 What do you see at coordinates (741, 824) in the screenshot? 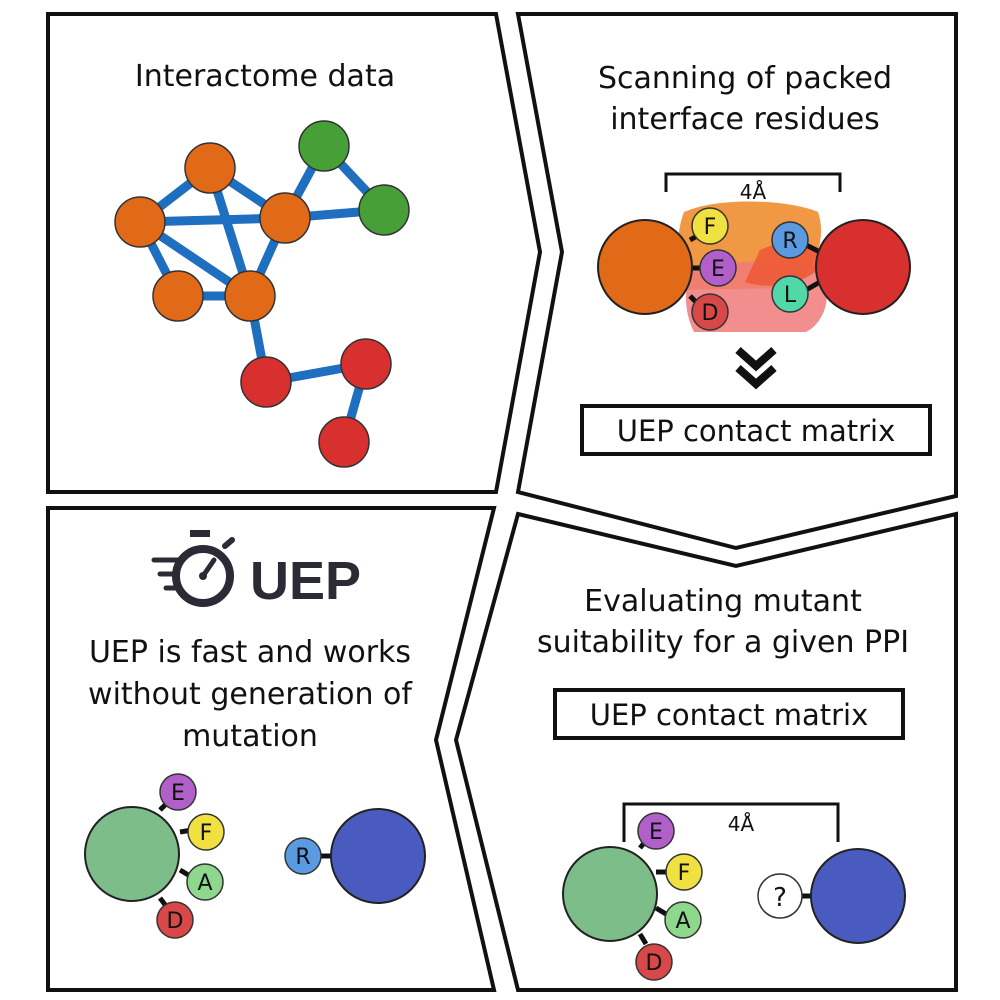
I see `distance-label-bottom: 4Å` at bounding box center [741, 824].